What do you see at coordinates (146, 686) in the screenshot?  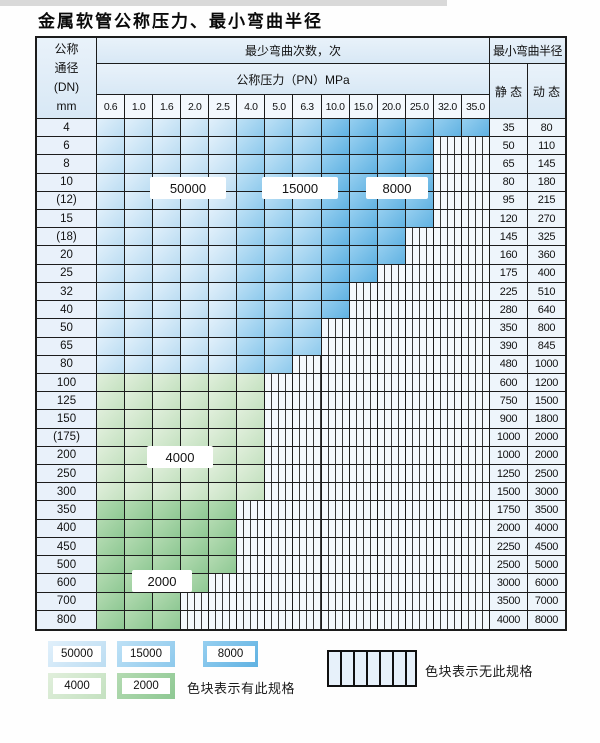 I see `legend-swatch-2000: 2000` at bounding box center [146, 686].